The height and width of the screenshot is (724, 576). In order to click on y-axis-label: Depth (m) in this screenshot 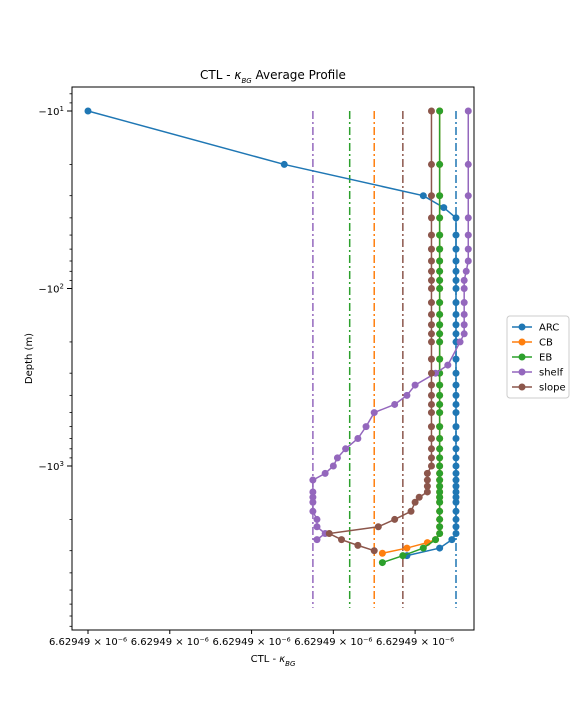, I will do `click(29, 358)`.